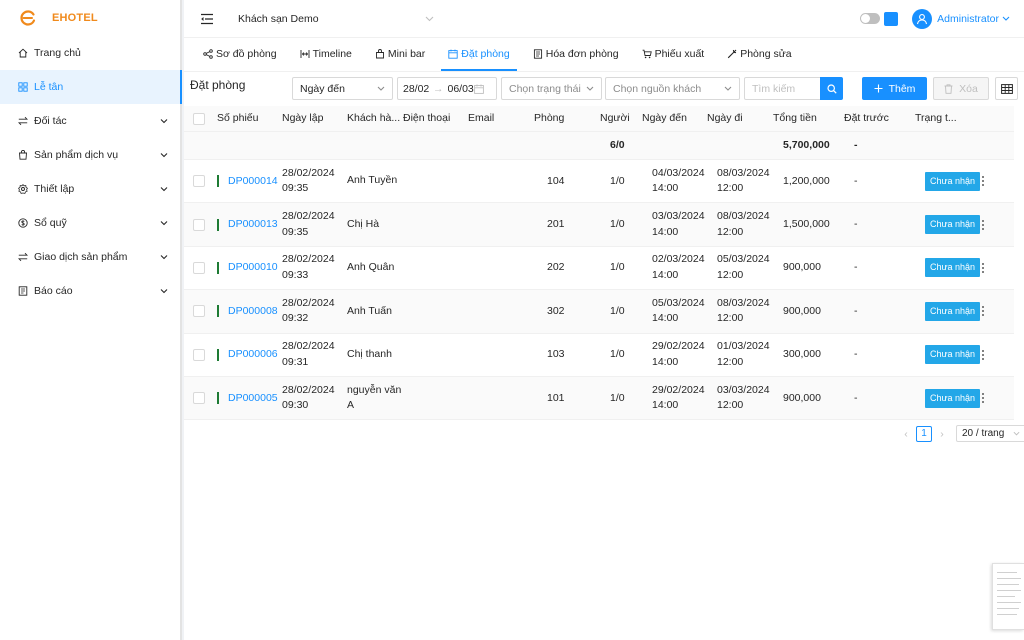 The width and height of the screenshot is (1024, 640). I want to click on page-size-select: 20 / trang, so click(990, 433).